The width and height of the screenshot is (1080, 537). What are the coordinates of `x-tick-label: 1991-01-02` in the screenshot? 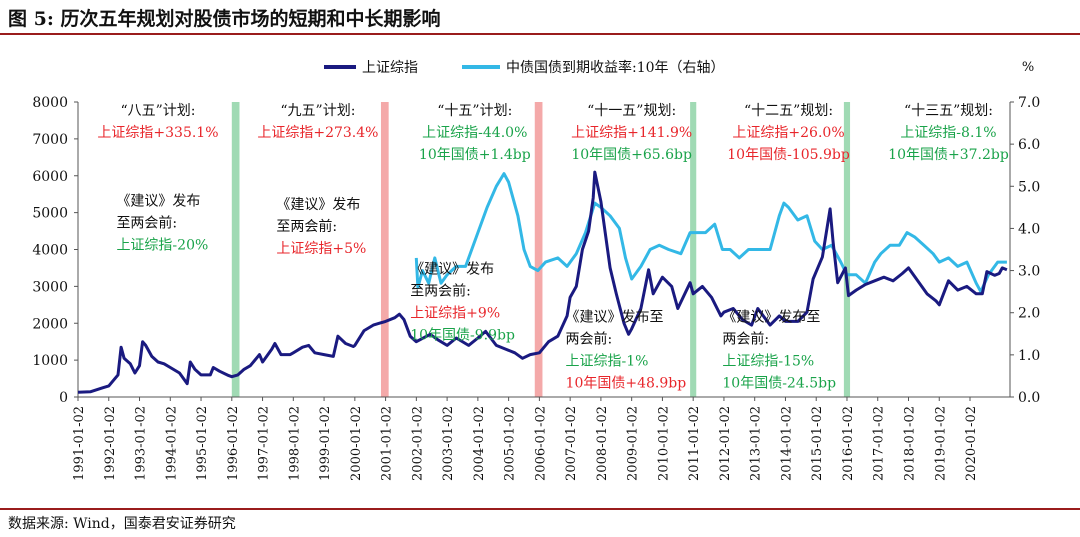 It's located at (79, 443).